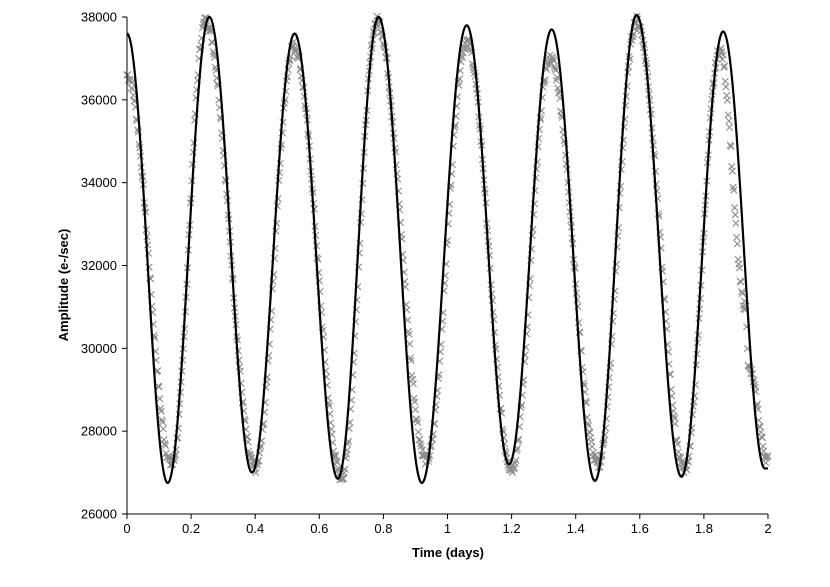 This screenshot has height=587, width=830. I want to click on x-tick-label: 0, so click(126, 528).